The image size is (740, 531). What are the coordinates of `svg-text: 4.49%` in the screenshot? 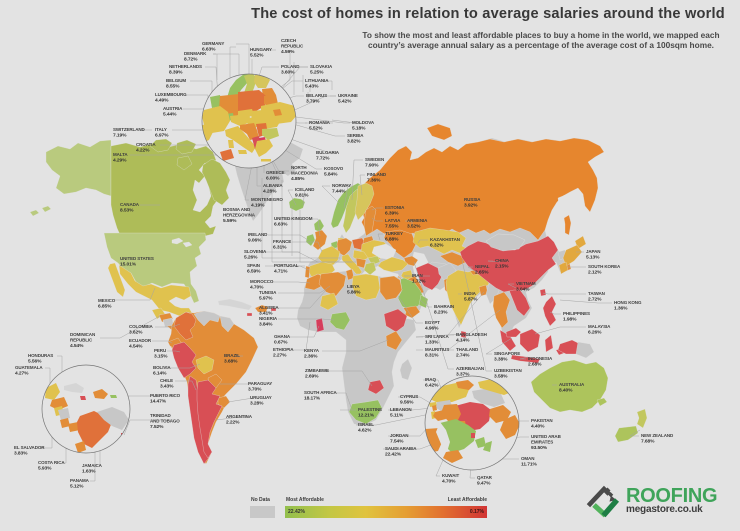 It's located at (162, 101).